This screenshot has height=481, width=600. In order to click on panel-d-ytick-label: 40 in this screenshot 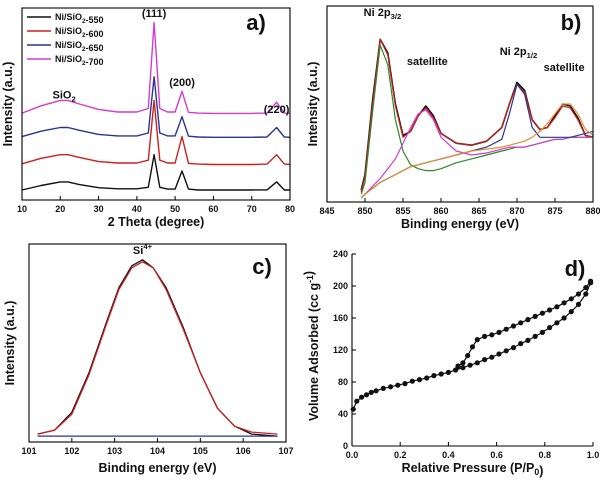, I will do `click(343, 414)`.